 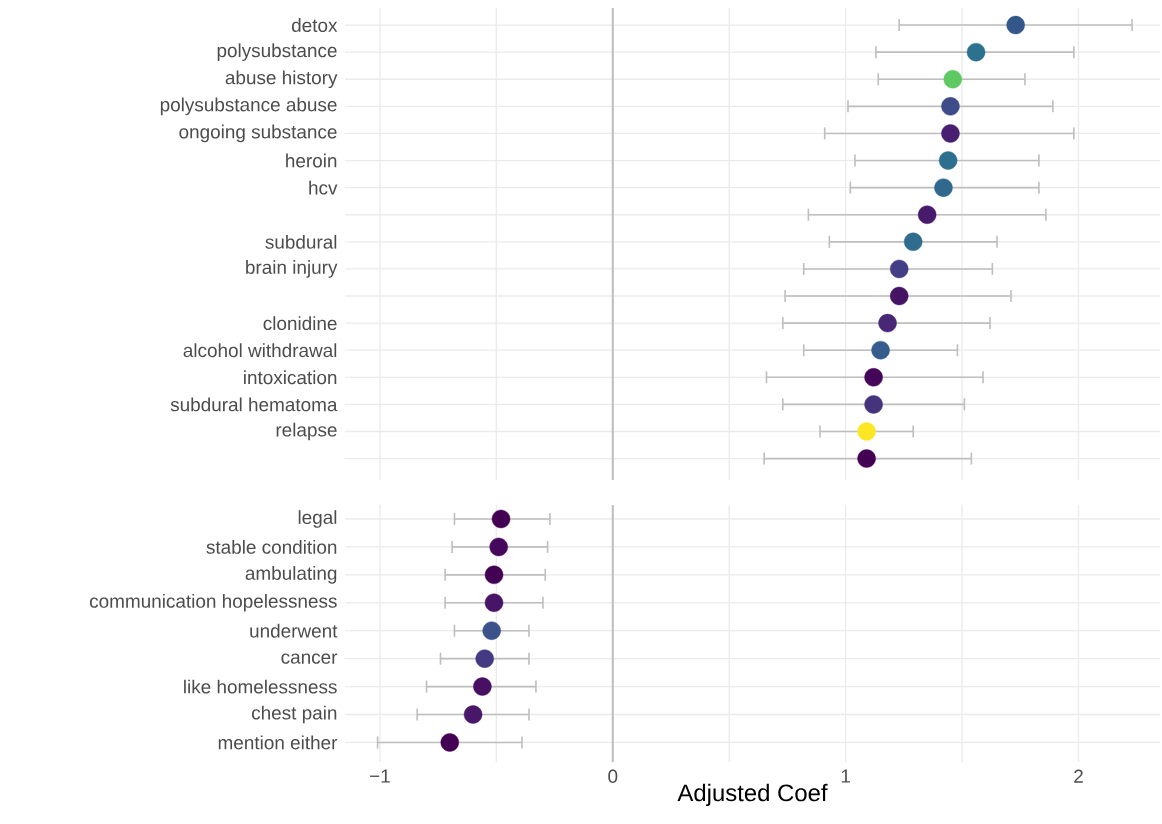 I want to click on y-tick-label: relapse, so click(x=306, y=431).